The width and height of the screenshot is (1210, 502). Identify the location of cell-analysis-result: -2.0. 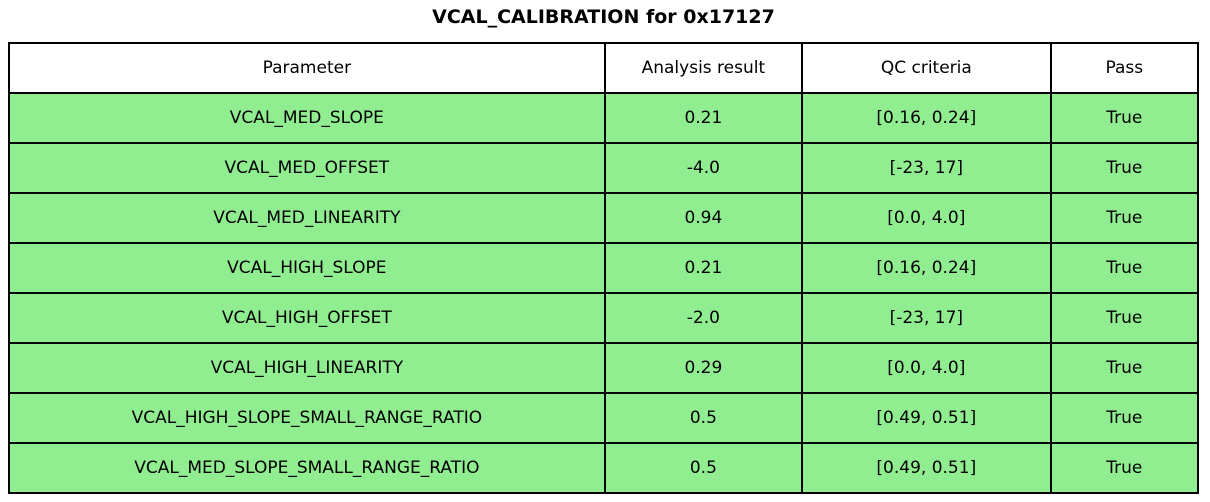
(703, 318).